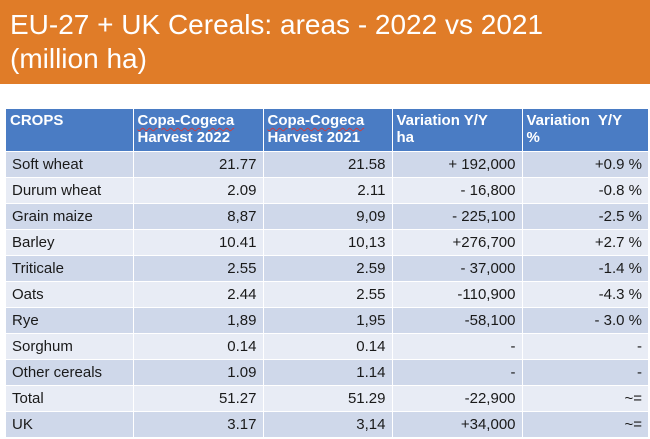 The height and width of the screenshot is (439, 650). I want to click on variation-ha-cell: - 37,000, so click(457, 267).